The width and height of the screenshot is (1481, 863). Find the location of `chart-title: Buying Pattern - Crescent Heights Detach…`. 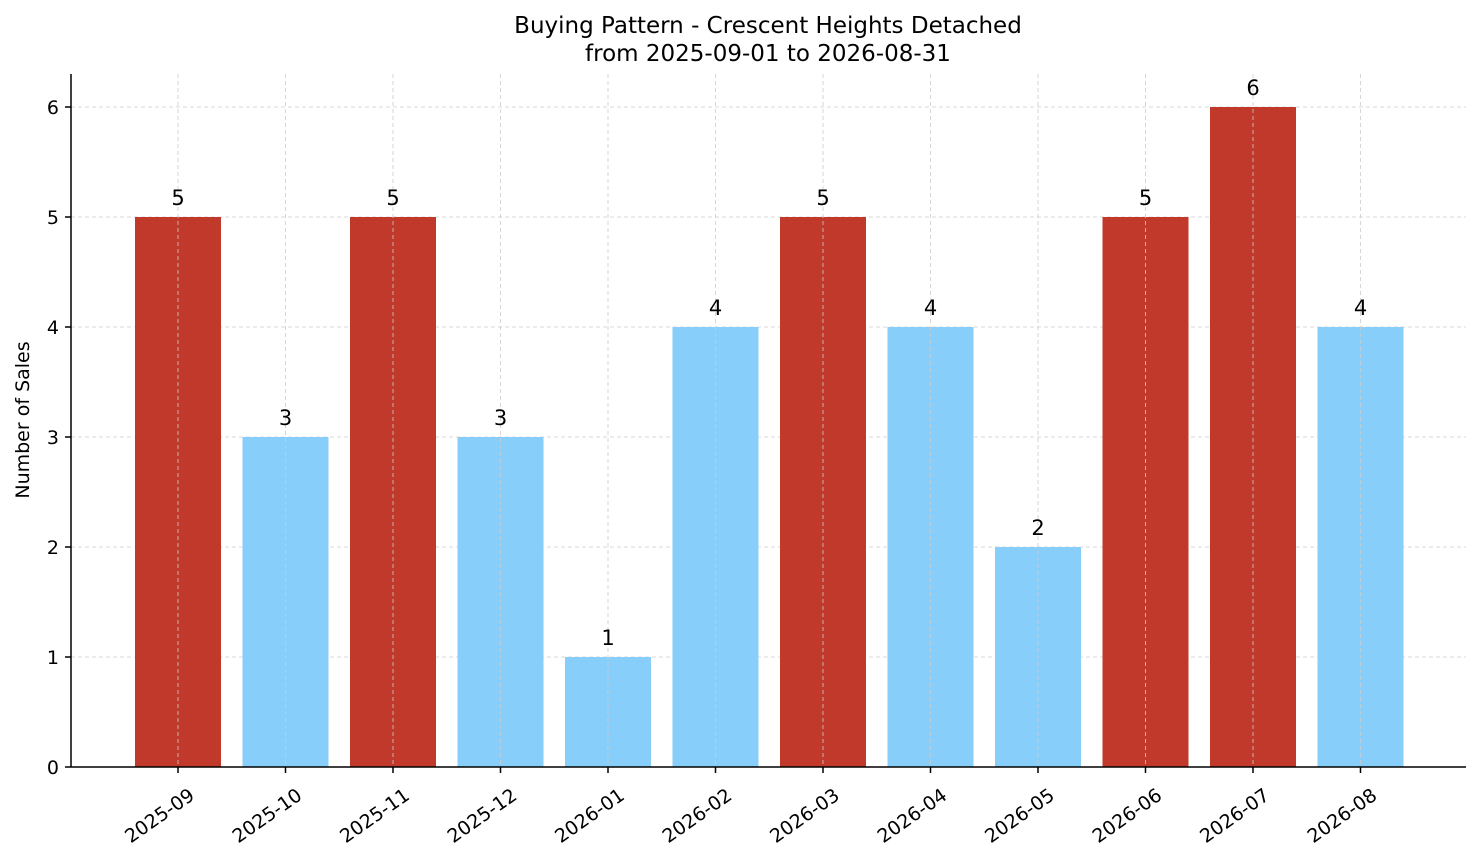

chart-title: Buying Pattern - Crescent Heights Detach… is located at coordinates (768, 26).